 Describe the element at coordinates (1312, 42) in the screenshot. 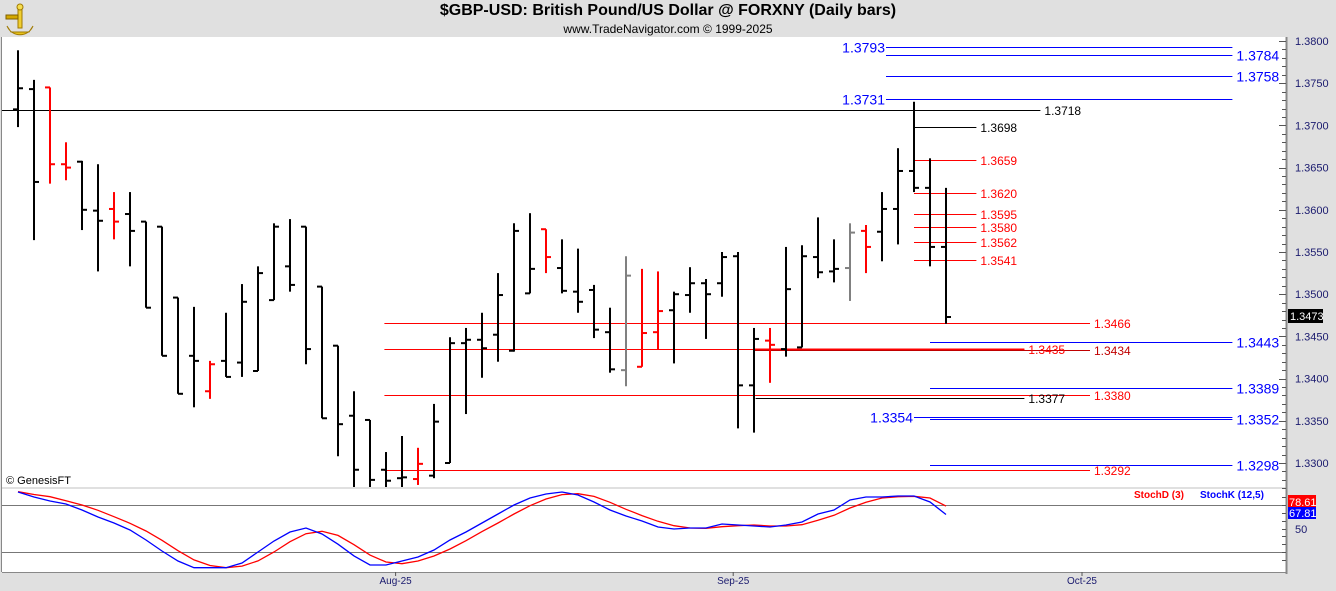

I see `y-tick-label: 1.3800` at that location.